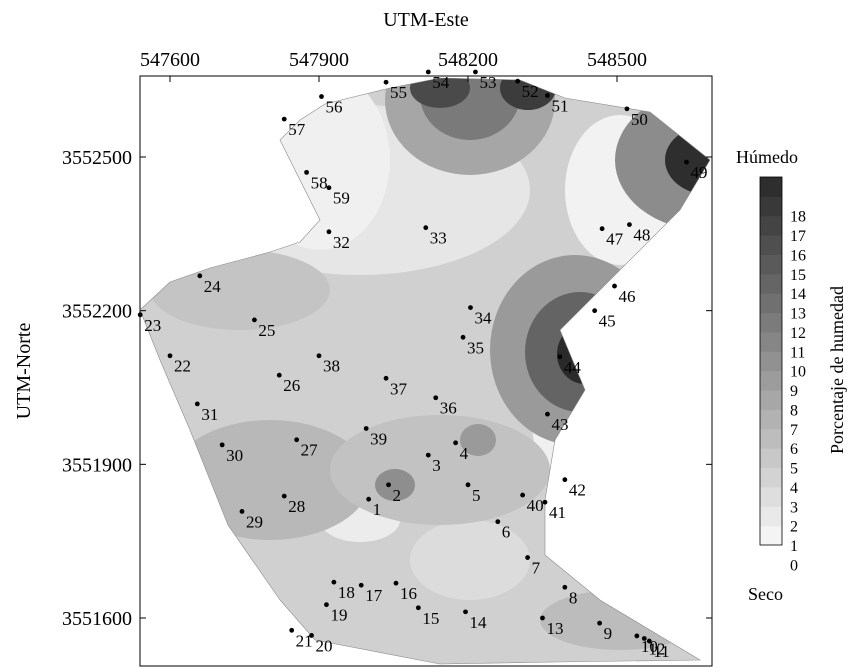 Image resolution: width=854 pixels, height=668 pixels. What do you see at coordinates (627, 296) in the screenshot?
I see `sample-point-label: 46` at bounding box center [627, 296].